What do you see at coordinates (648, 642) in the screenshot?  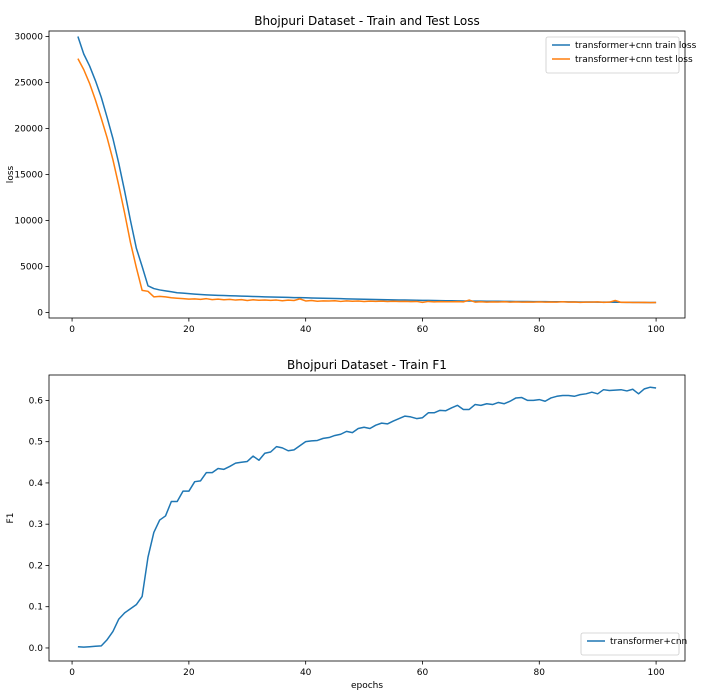 I see `legend-label-1: transformer+cnn` at bounding box center [648, 642].